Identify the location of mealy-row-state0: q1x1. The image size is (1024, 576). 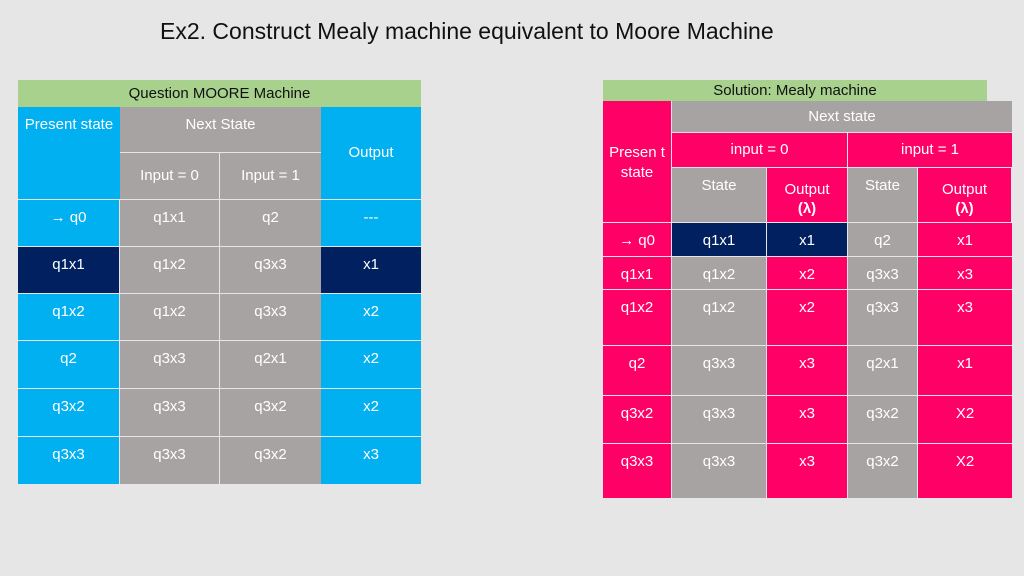
(719, 239).